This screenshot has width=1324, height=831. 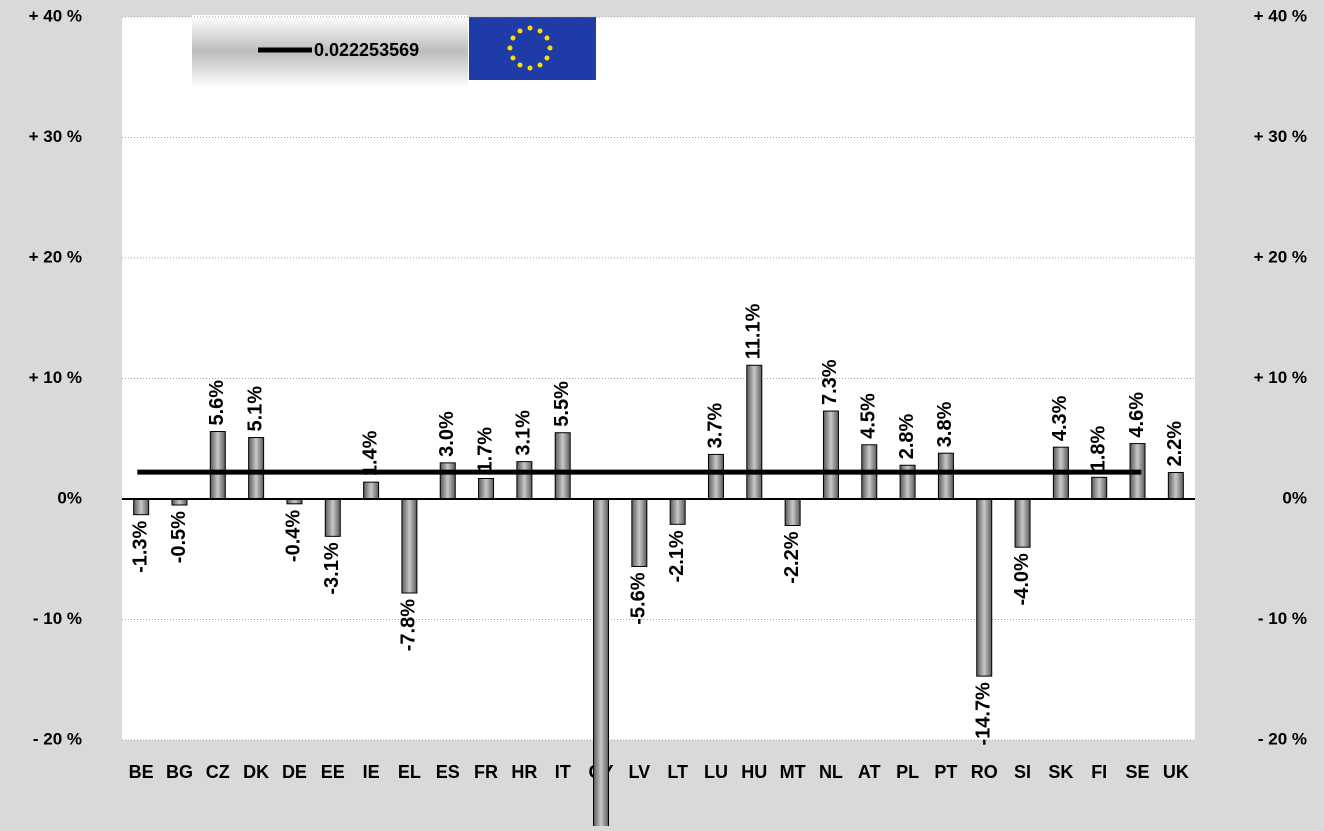 What do you see at coordinates (409, 625) in the screenshot?
I see `value-label: -7.8%` at bounding box center [409, 625].